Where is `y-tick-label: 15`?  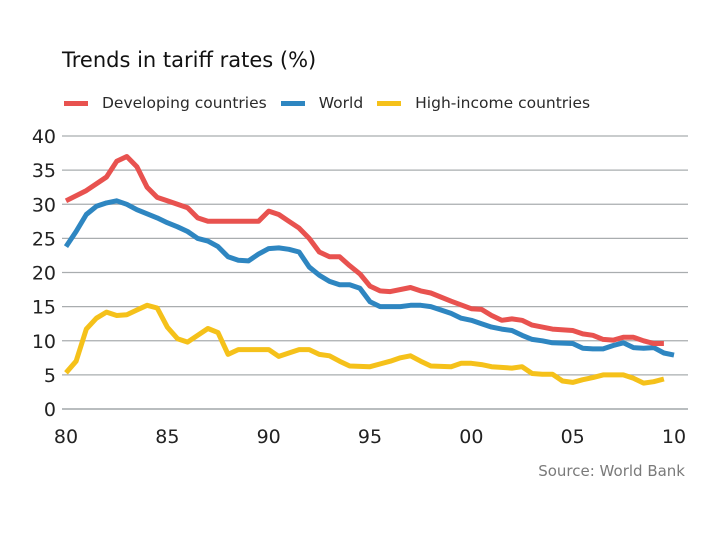 y-tick-label: 15 is located at coordinates (44, 308).